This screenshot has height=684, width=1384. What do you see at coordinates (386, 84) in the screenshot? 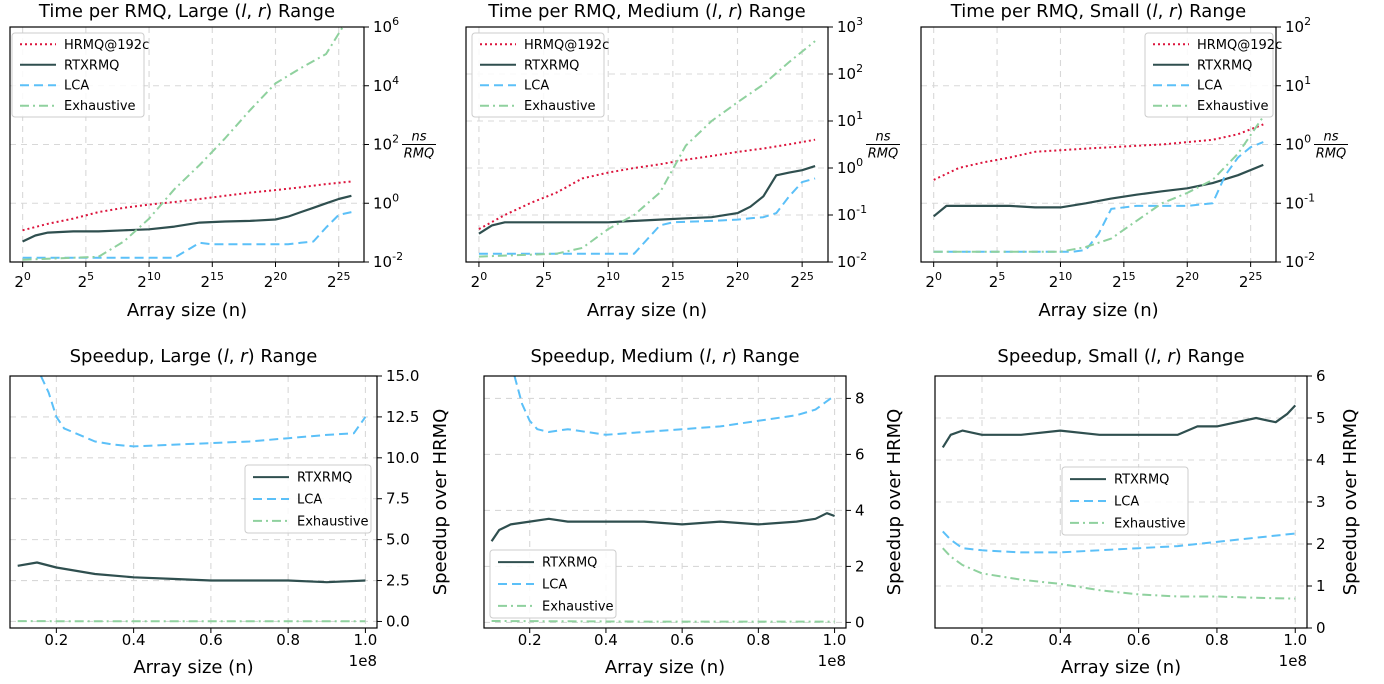
I see `y-tick-label: 10⁴` at bounding box center [386, 84].